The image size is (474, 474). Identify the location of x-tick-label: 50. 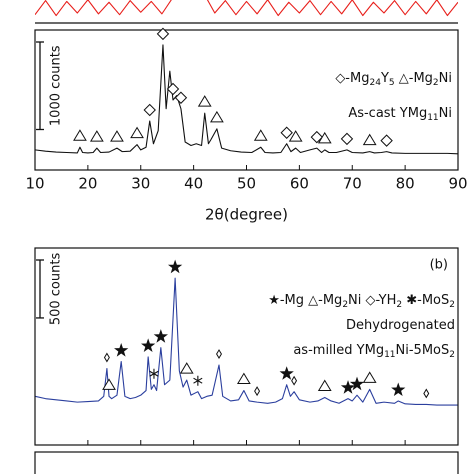
(246, 184).